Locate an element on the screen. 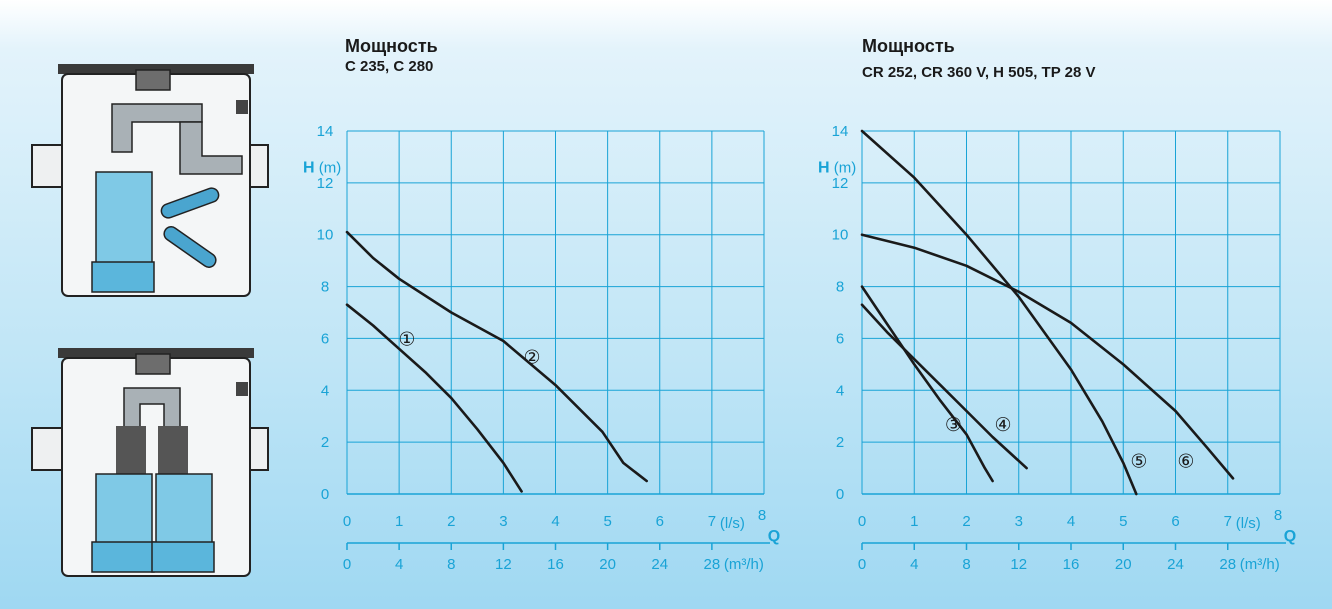 The image size is (1332, 609). chart-2-y-tick-label: 0 is located at coordinates (840, 494).